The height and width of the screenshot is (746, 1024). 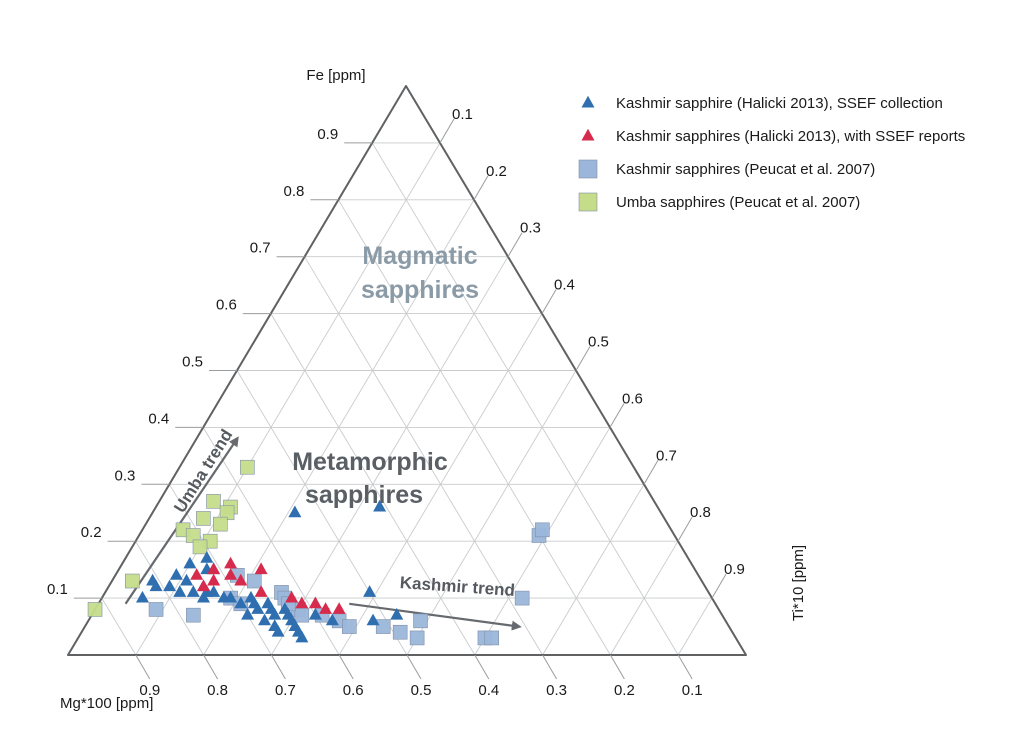 What do you see at coordinates (692, 690) in the screenshot?
I see `tick-label-mg: 0.1` at bounding box center [692, 690].